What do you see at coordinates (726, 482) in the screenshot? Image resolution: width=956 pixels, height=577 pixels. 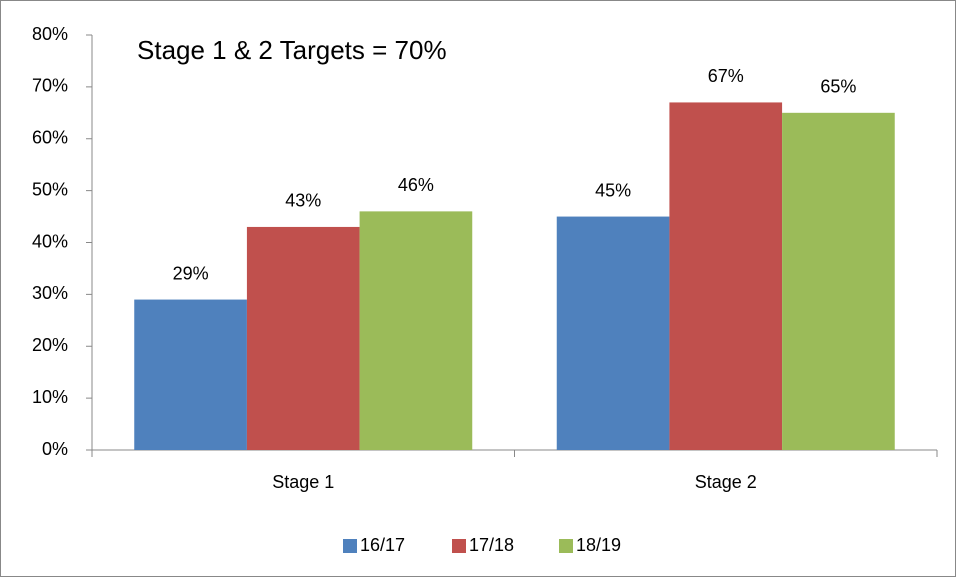 I see `x-tick-label: Stage 2` at bounding box center [726, 482].